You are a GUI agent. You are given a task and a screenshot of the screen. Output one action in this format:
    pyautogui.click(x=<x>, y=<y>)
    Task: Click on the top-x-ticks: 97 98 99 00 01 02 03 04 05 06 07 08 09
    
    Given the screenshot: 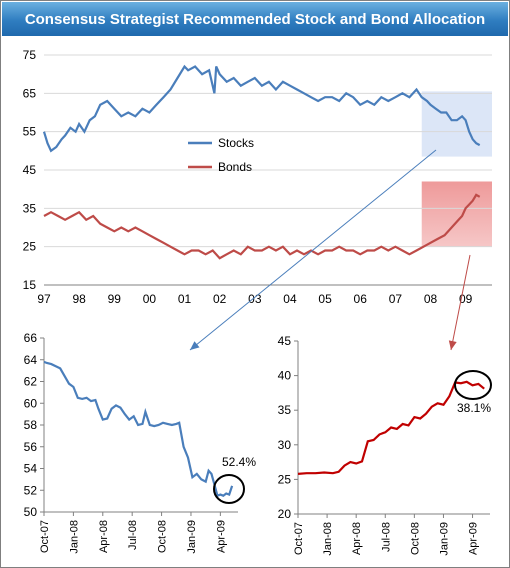 What is the action you would take?
    pyautogui.click(x=254, y=299)
    